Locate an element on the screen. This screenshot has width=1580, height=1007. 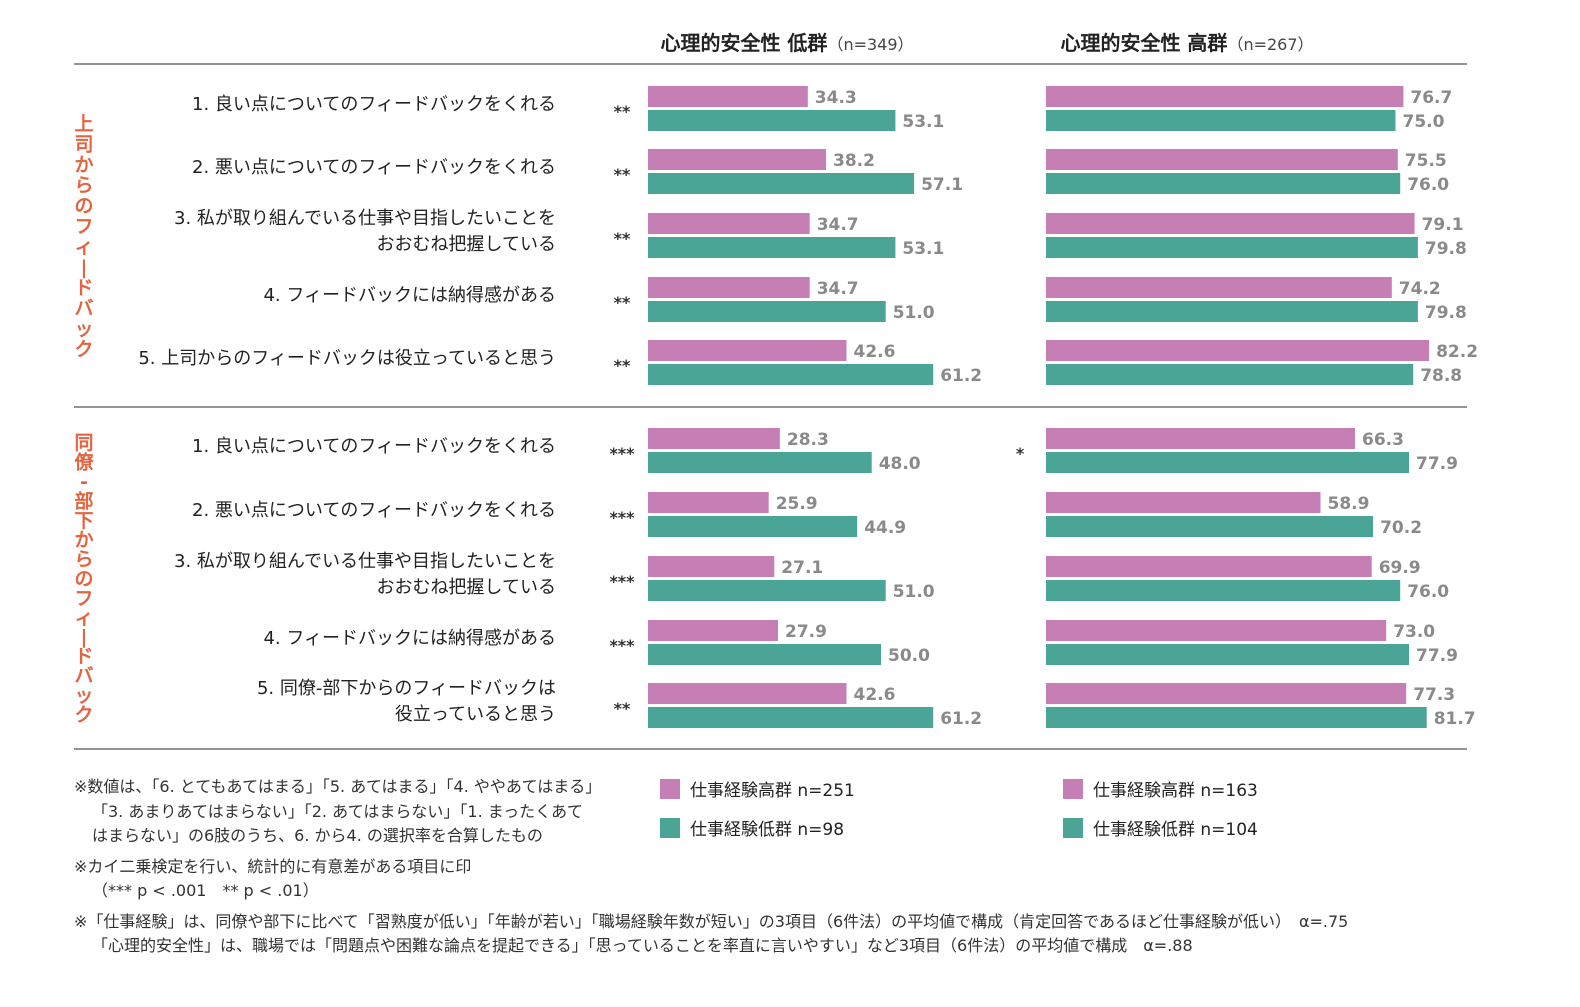
value-label: 28.3 is located at coordinates (808, 440).